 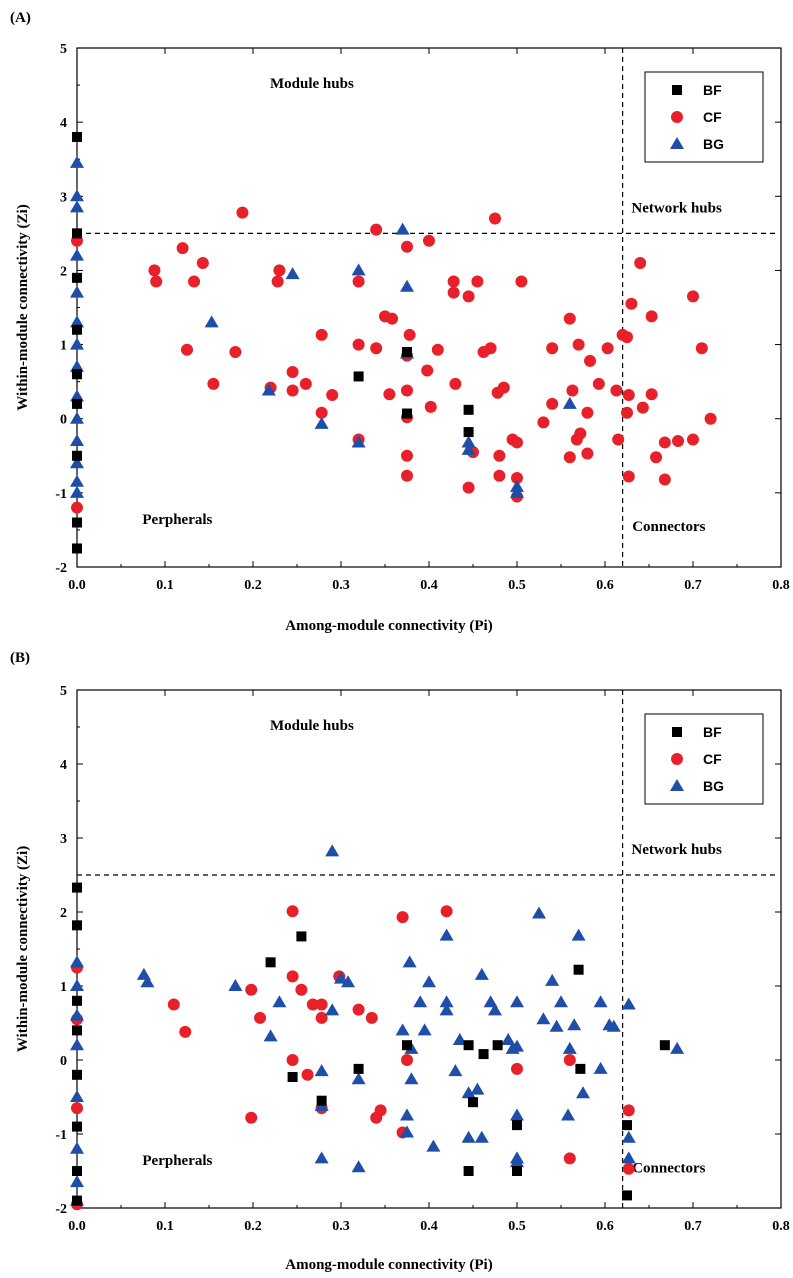 I want to click on x-tick-label: 0.6, so click(x=605, y=1226).